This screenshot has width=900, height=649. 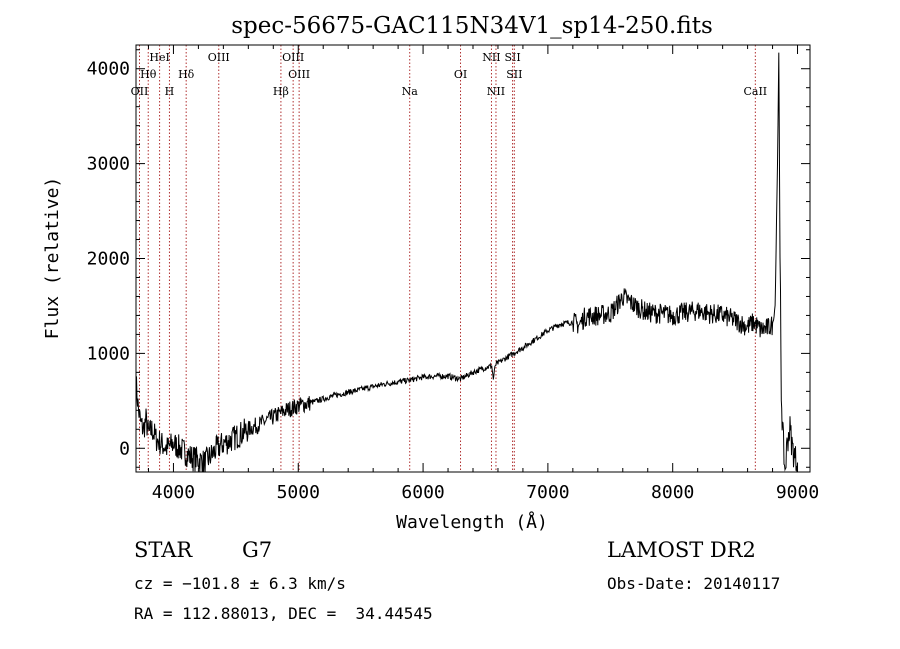 What do you see at coordinates (108, 164) in the screenshot?
I see `y-tick-label: 3000` at bounding box center [108, 164].